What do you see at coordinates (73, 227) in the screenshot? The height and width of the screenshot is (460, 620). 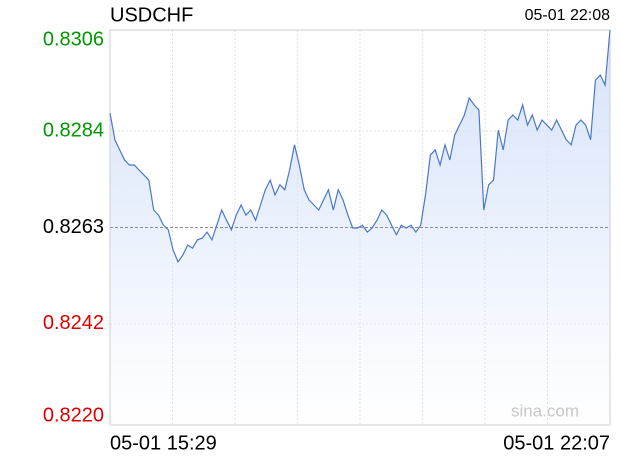 I see `y-tick-label: 0.8263` at bounding box center [73, 227].